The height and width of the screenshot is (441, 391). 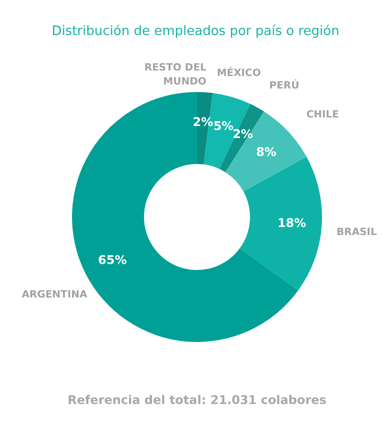 I want to click on chart-title: Distribución de empleados por país o región, so click(x=196, y=31).